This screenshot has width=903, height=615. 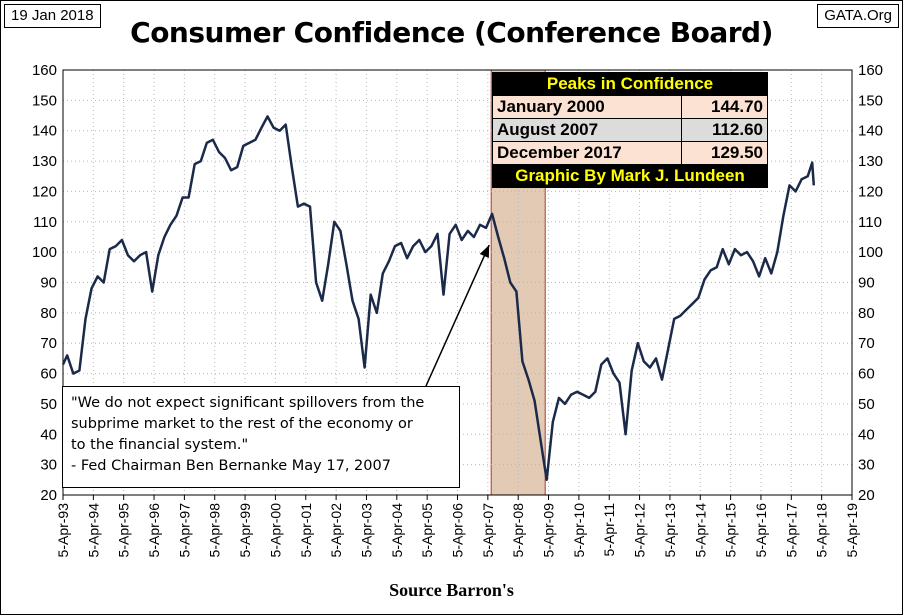 I want to click on y-tick-label-right: 130, so click(x=870, y=161).